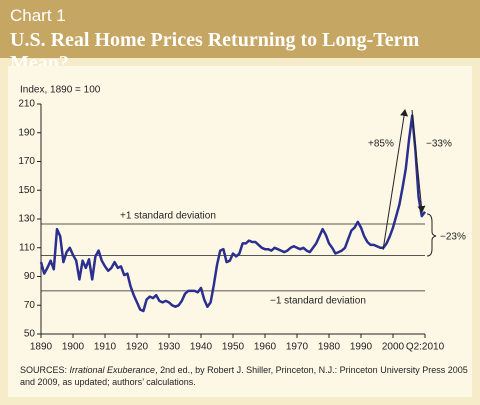 The image size is (480, 405). I want to click on x-tick-label: 2000, so click(393, 347).